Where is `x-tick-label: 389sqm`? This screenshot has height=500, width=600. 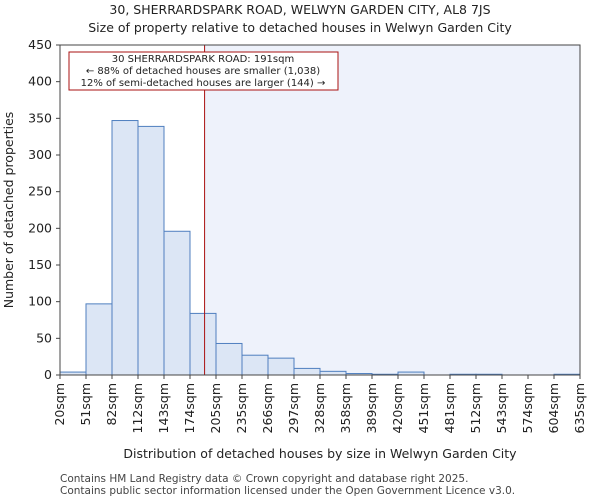
x-tick-label: 389sqm is located at coordinates (371, 408).